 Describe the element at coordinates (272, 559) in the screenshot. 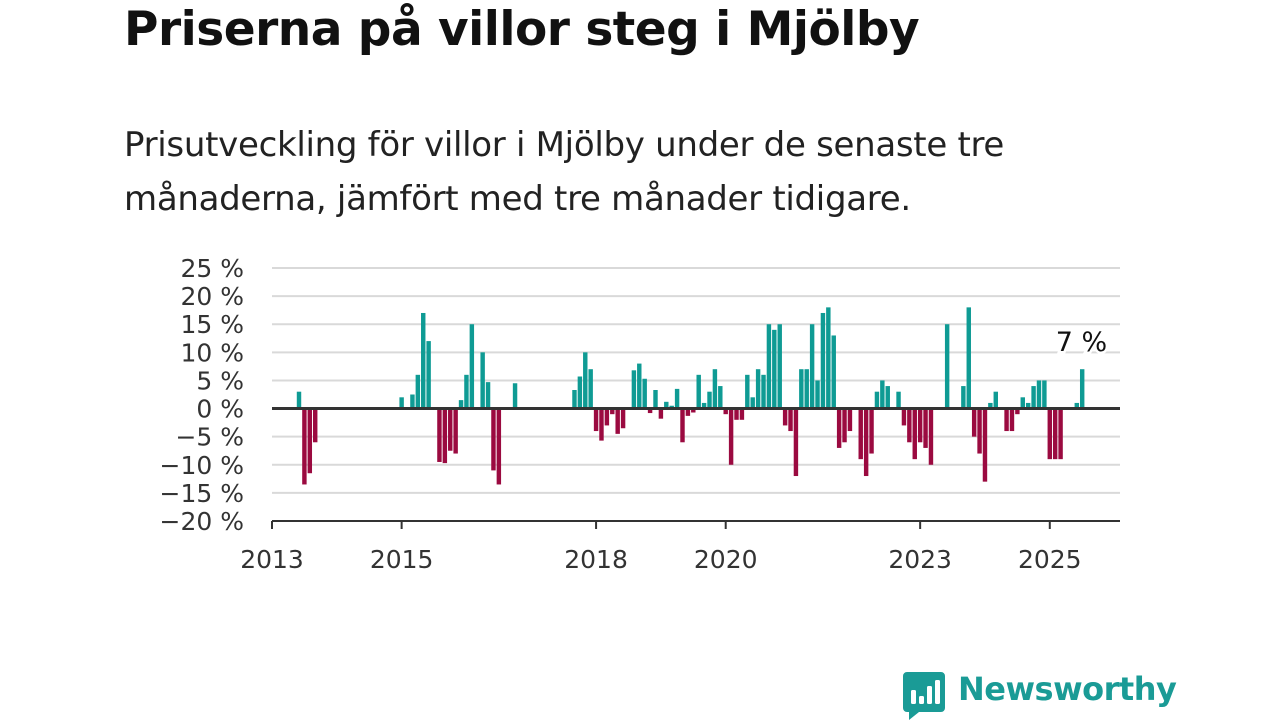

I see `x-tick-label: 2013` at that location.